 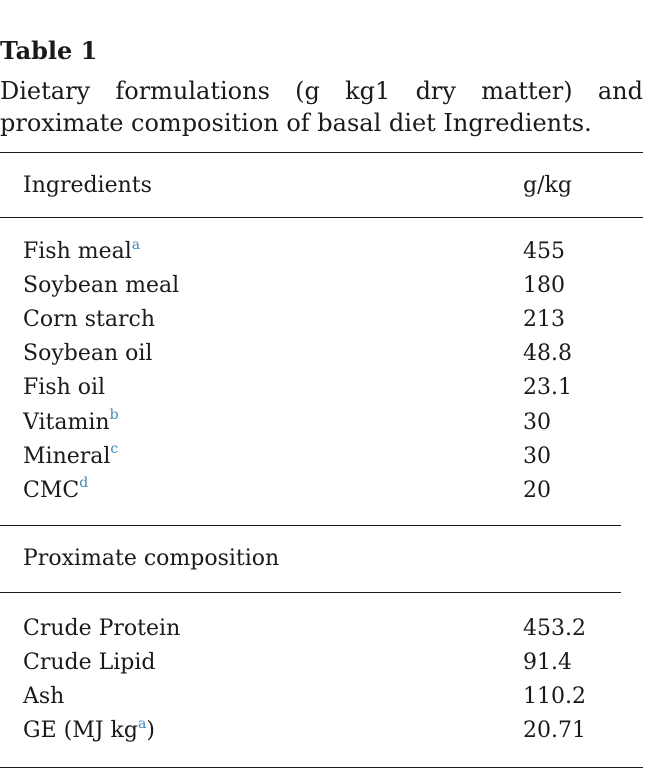 I want to click on table-bottom-rule, so click(x=321, y=767).